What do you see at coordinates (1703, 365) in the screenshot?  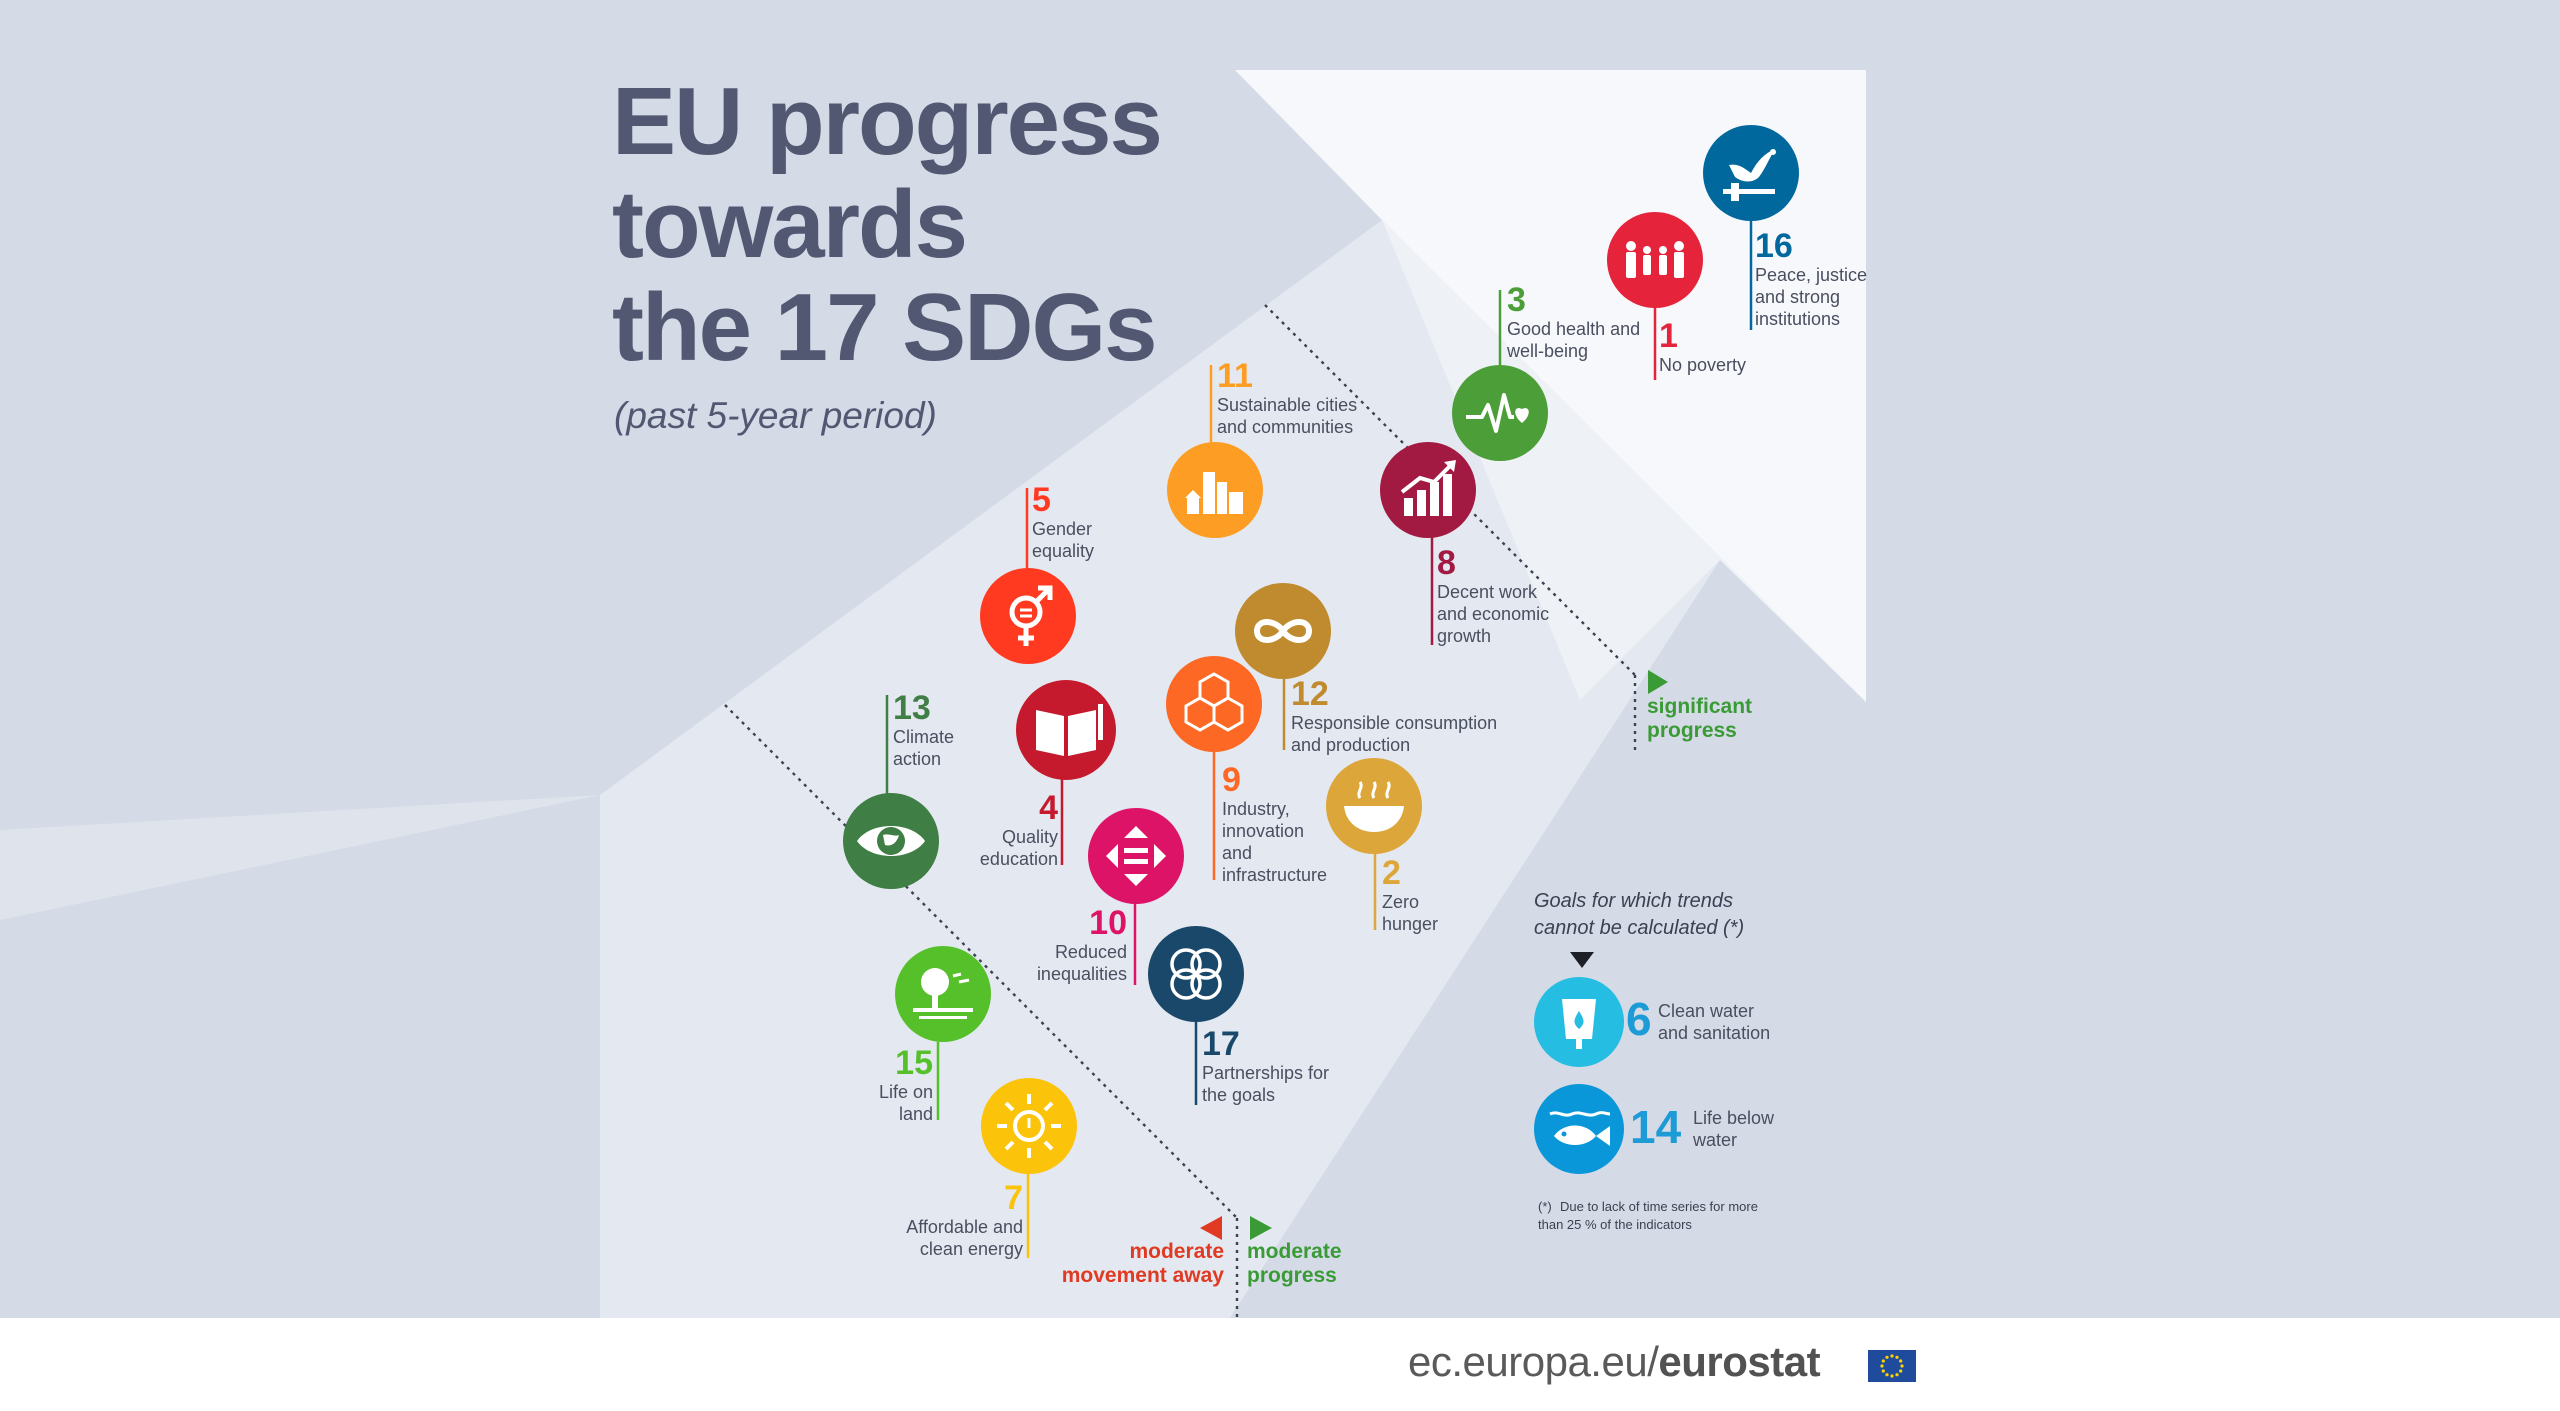 I see `goal-name: No poverty` at bounding box center [1703, 365].